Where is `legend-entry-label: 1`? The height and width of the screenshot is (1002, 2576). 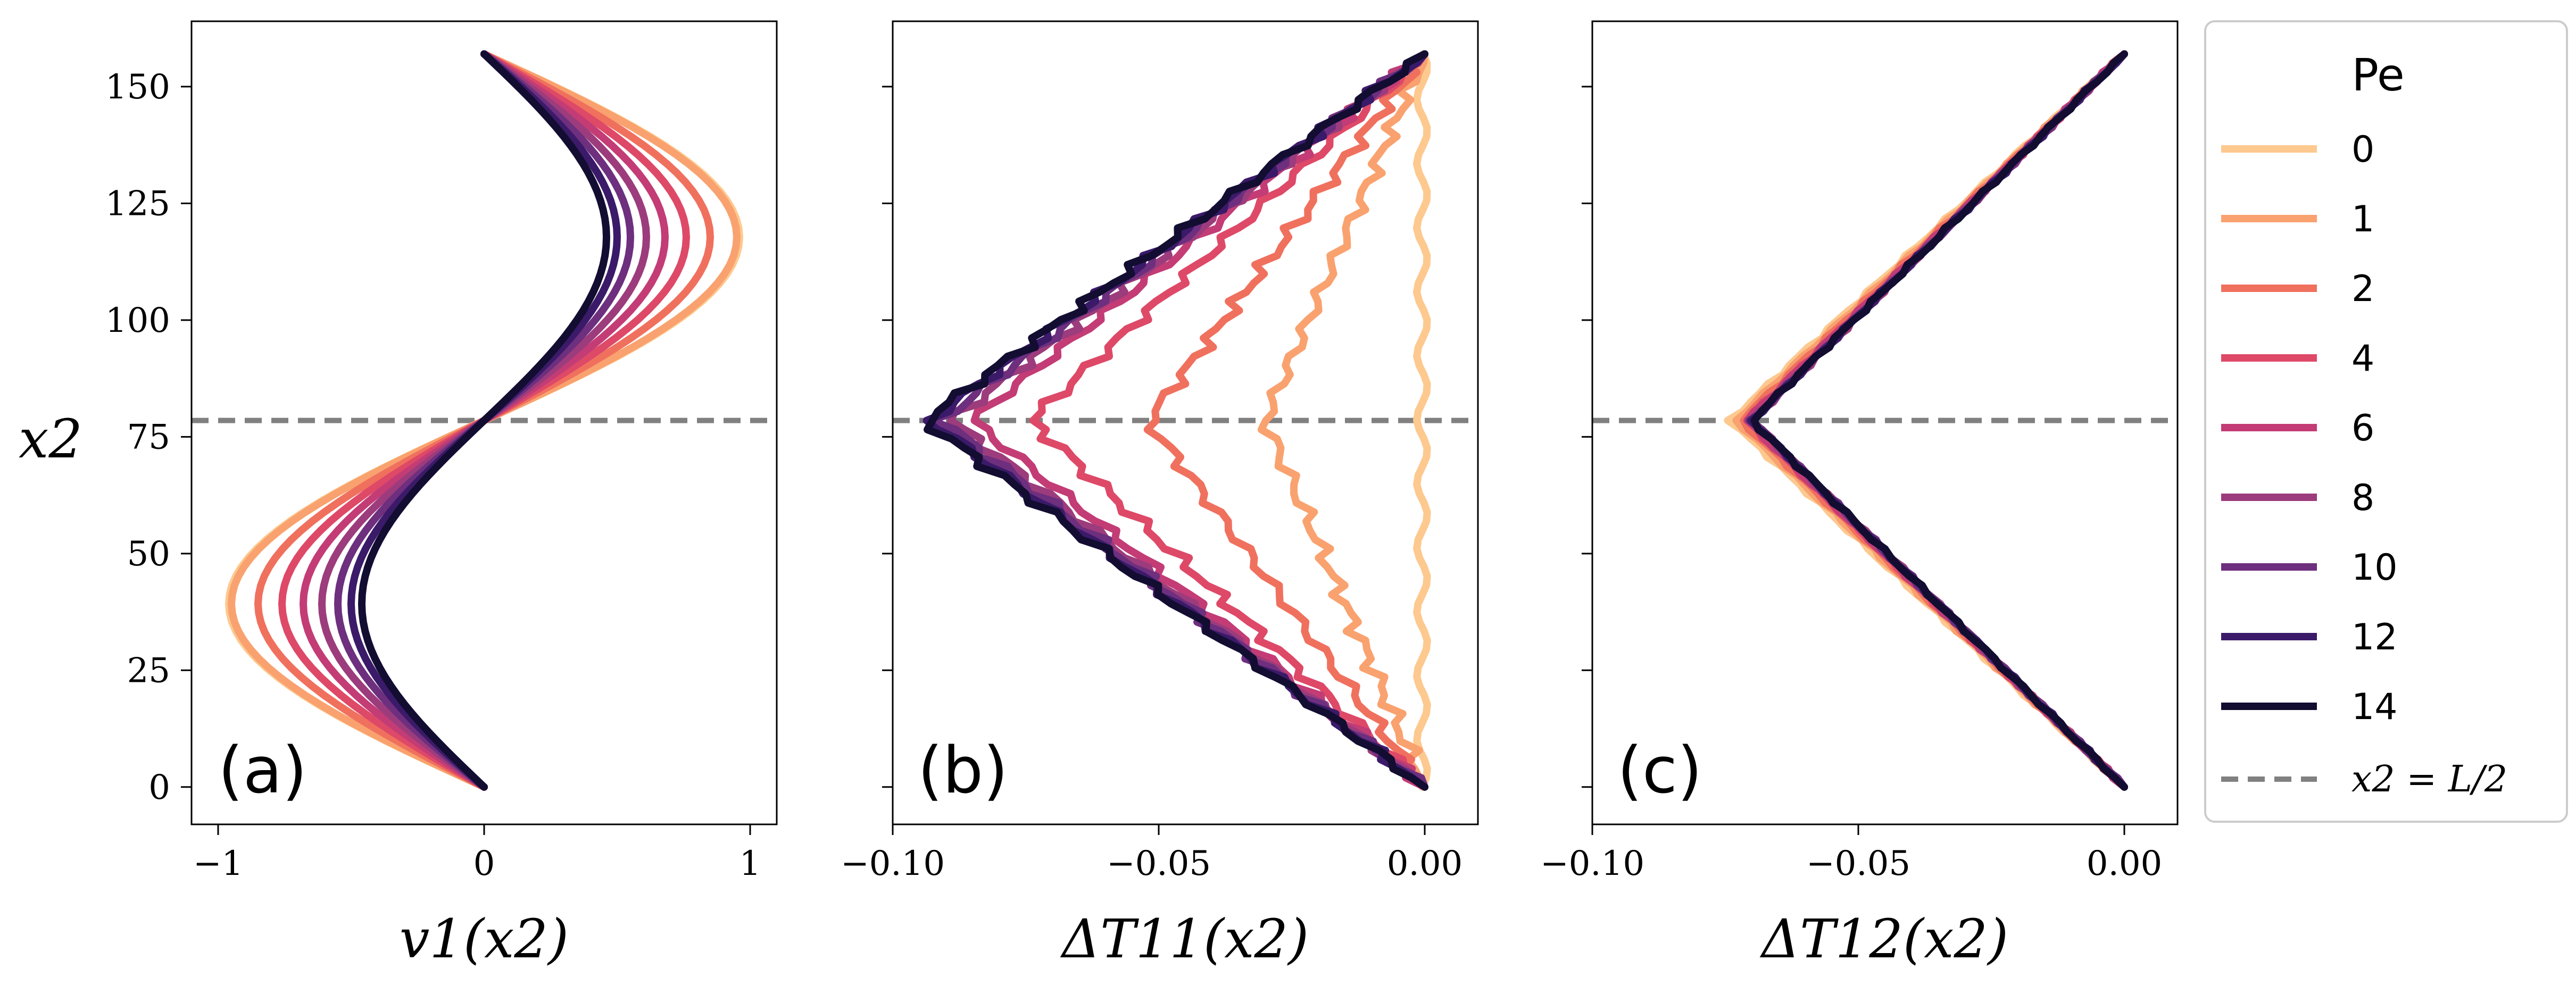 legend-entry-label: 1 is located at coordinates (2363, 219).